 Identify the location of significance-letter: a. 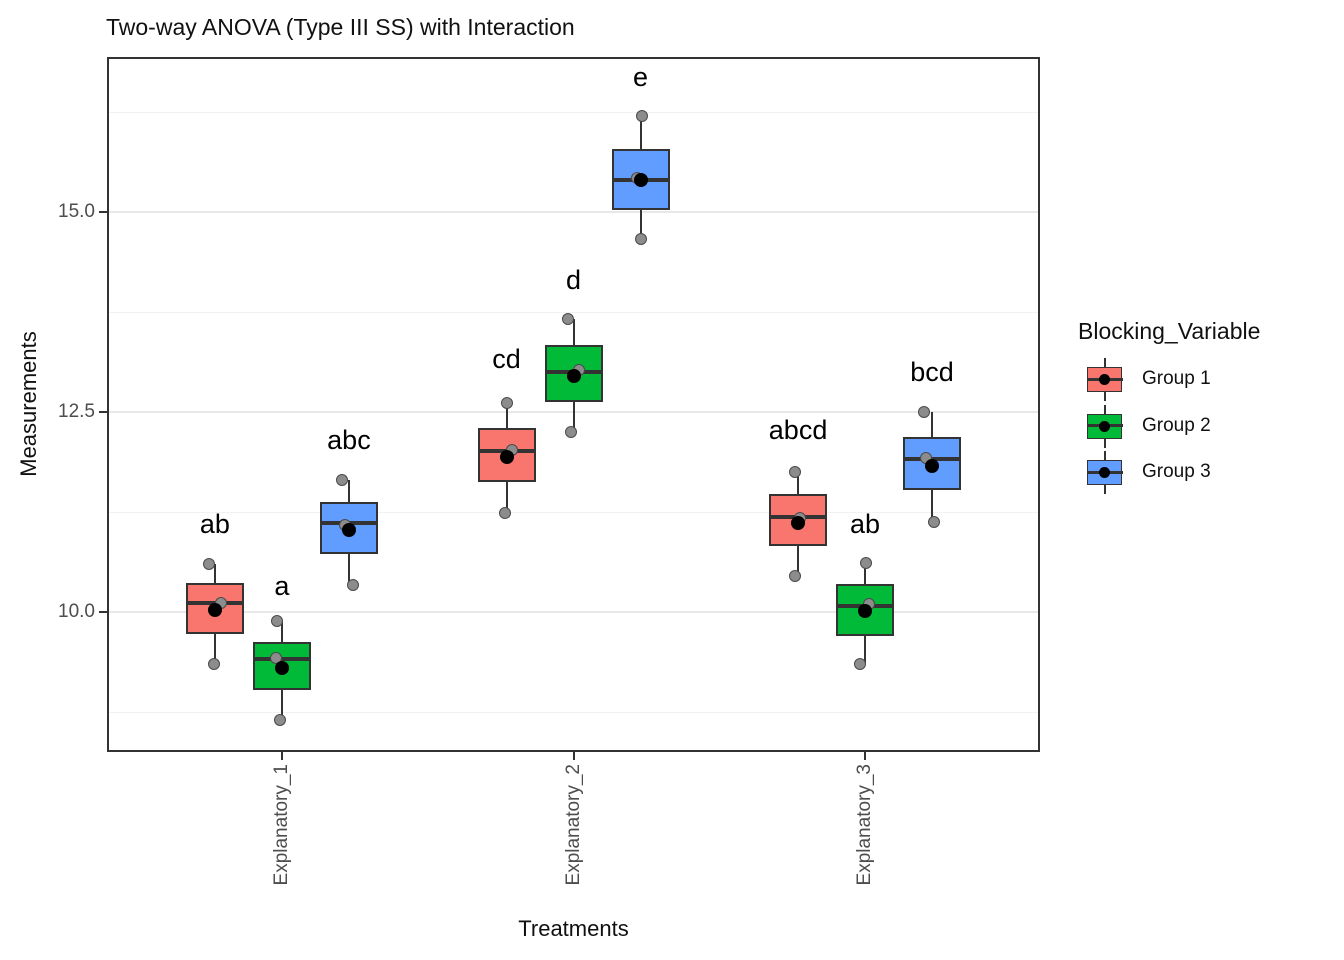
(282, 585).